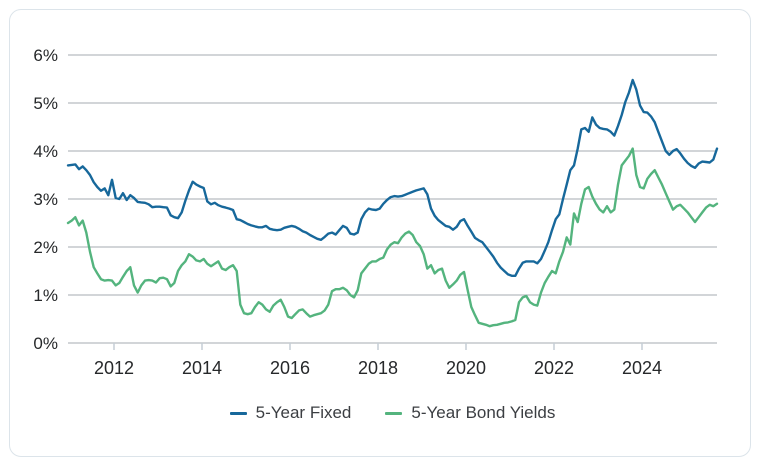 This screenshot has width=760, height=467. I want to click on legend-swatch-5-year-bond-yields-icon, so click(394, 413).